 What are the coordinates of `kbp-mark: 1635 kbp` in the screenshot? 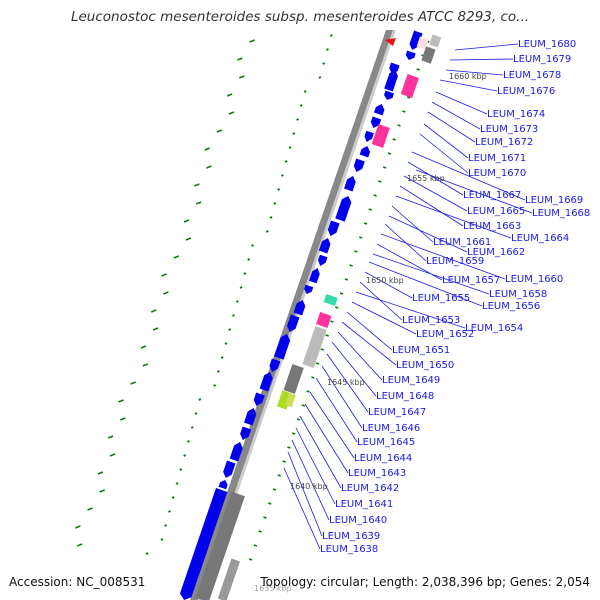 It's located at (273, 588).